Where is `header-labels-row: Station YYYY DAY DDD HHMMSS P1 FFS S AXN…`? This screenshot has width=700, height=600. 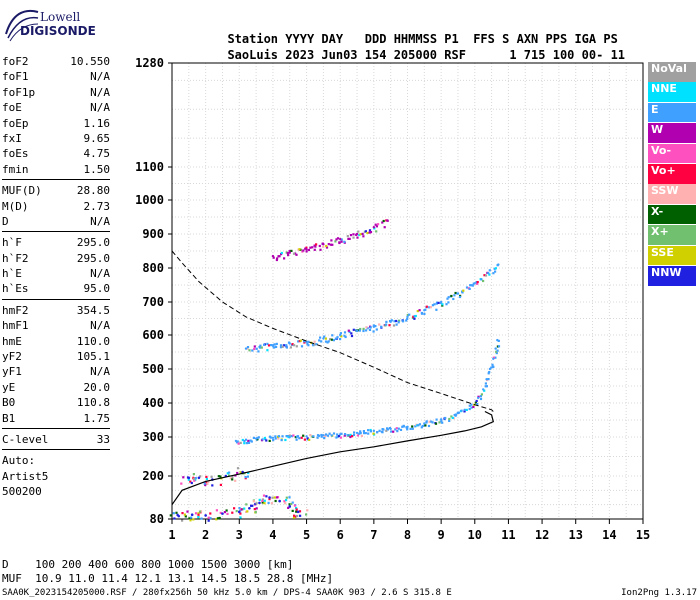
header-labels-row: Station YYYY DAY DDD HHMMSS P1 FFS S AXN… is located at coordinates (415, 32).